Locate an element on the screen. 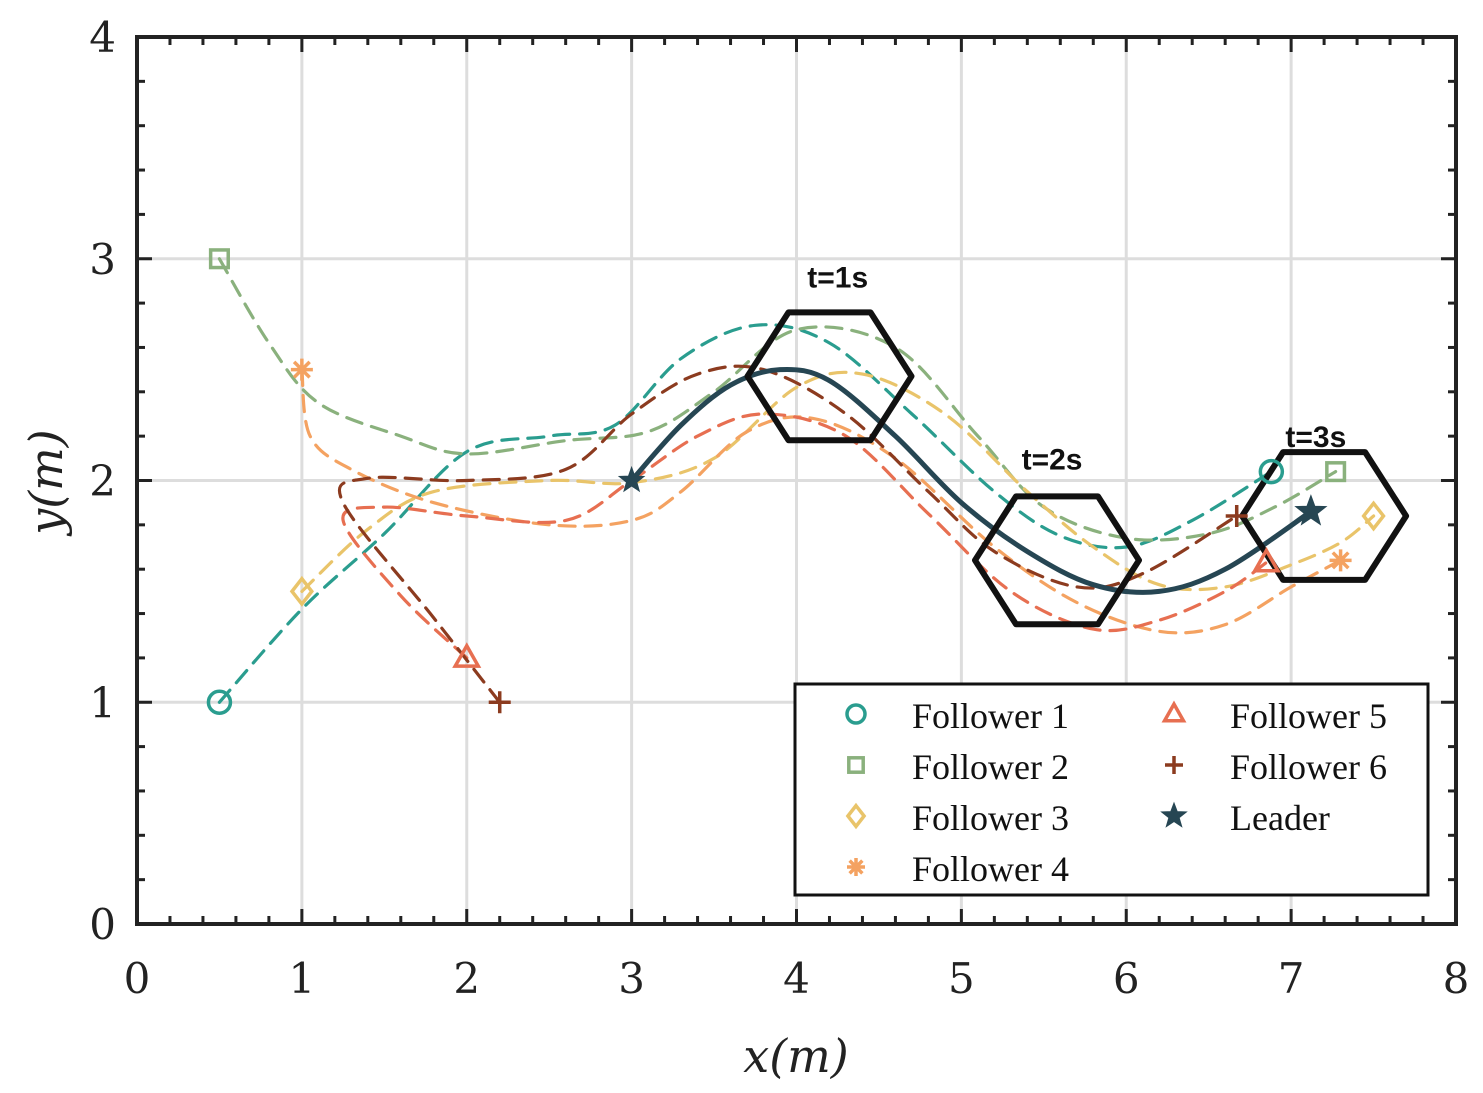 This screenshot has height=1093, width=1483. legend-marker-follower-6-path is located at coordinates (1174, 765).